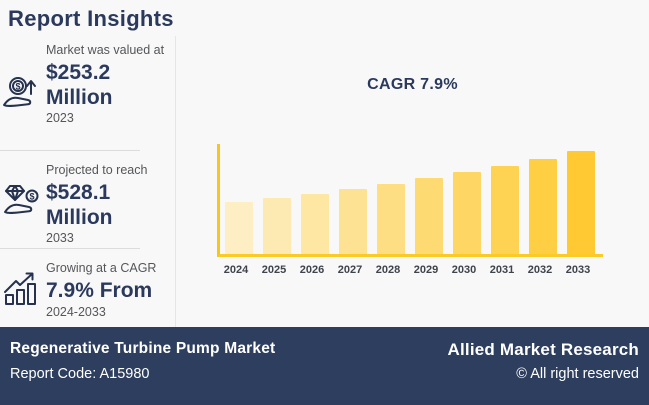  What do you see at coordinates (312, 270) in the screenshot?
I see `x-axis-label-2026: 2026` at bounding box center [312, 270].